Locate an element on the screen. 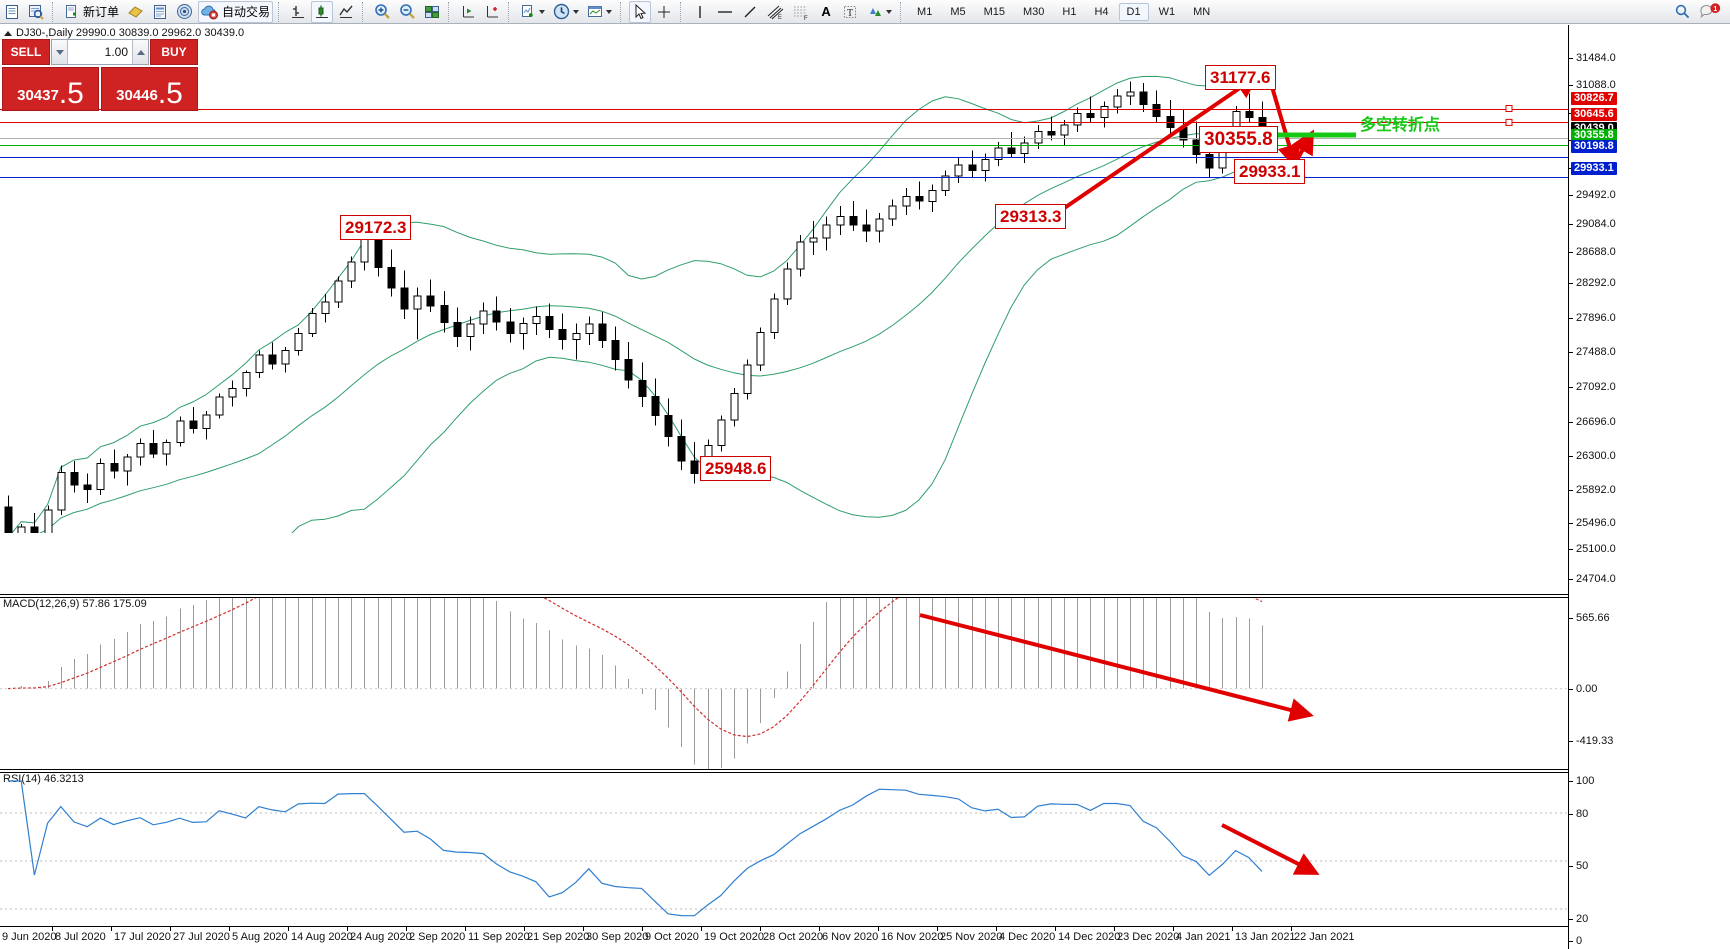 This screenshot has height=949, width=1730. bar-chart-icon is located at coordinates (298, 12).